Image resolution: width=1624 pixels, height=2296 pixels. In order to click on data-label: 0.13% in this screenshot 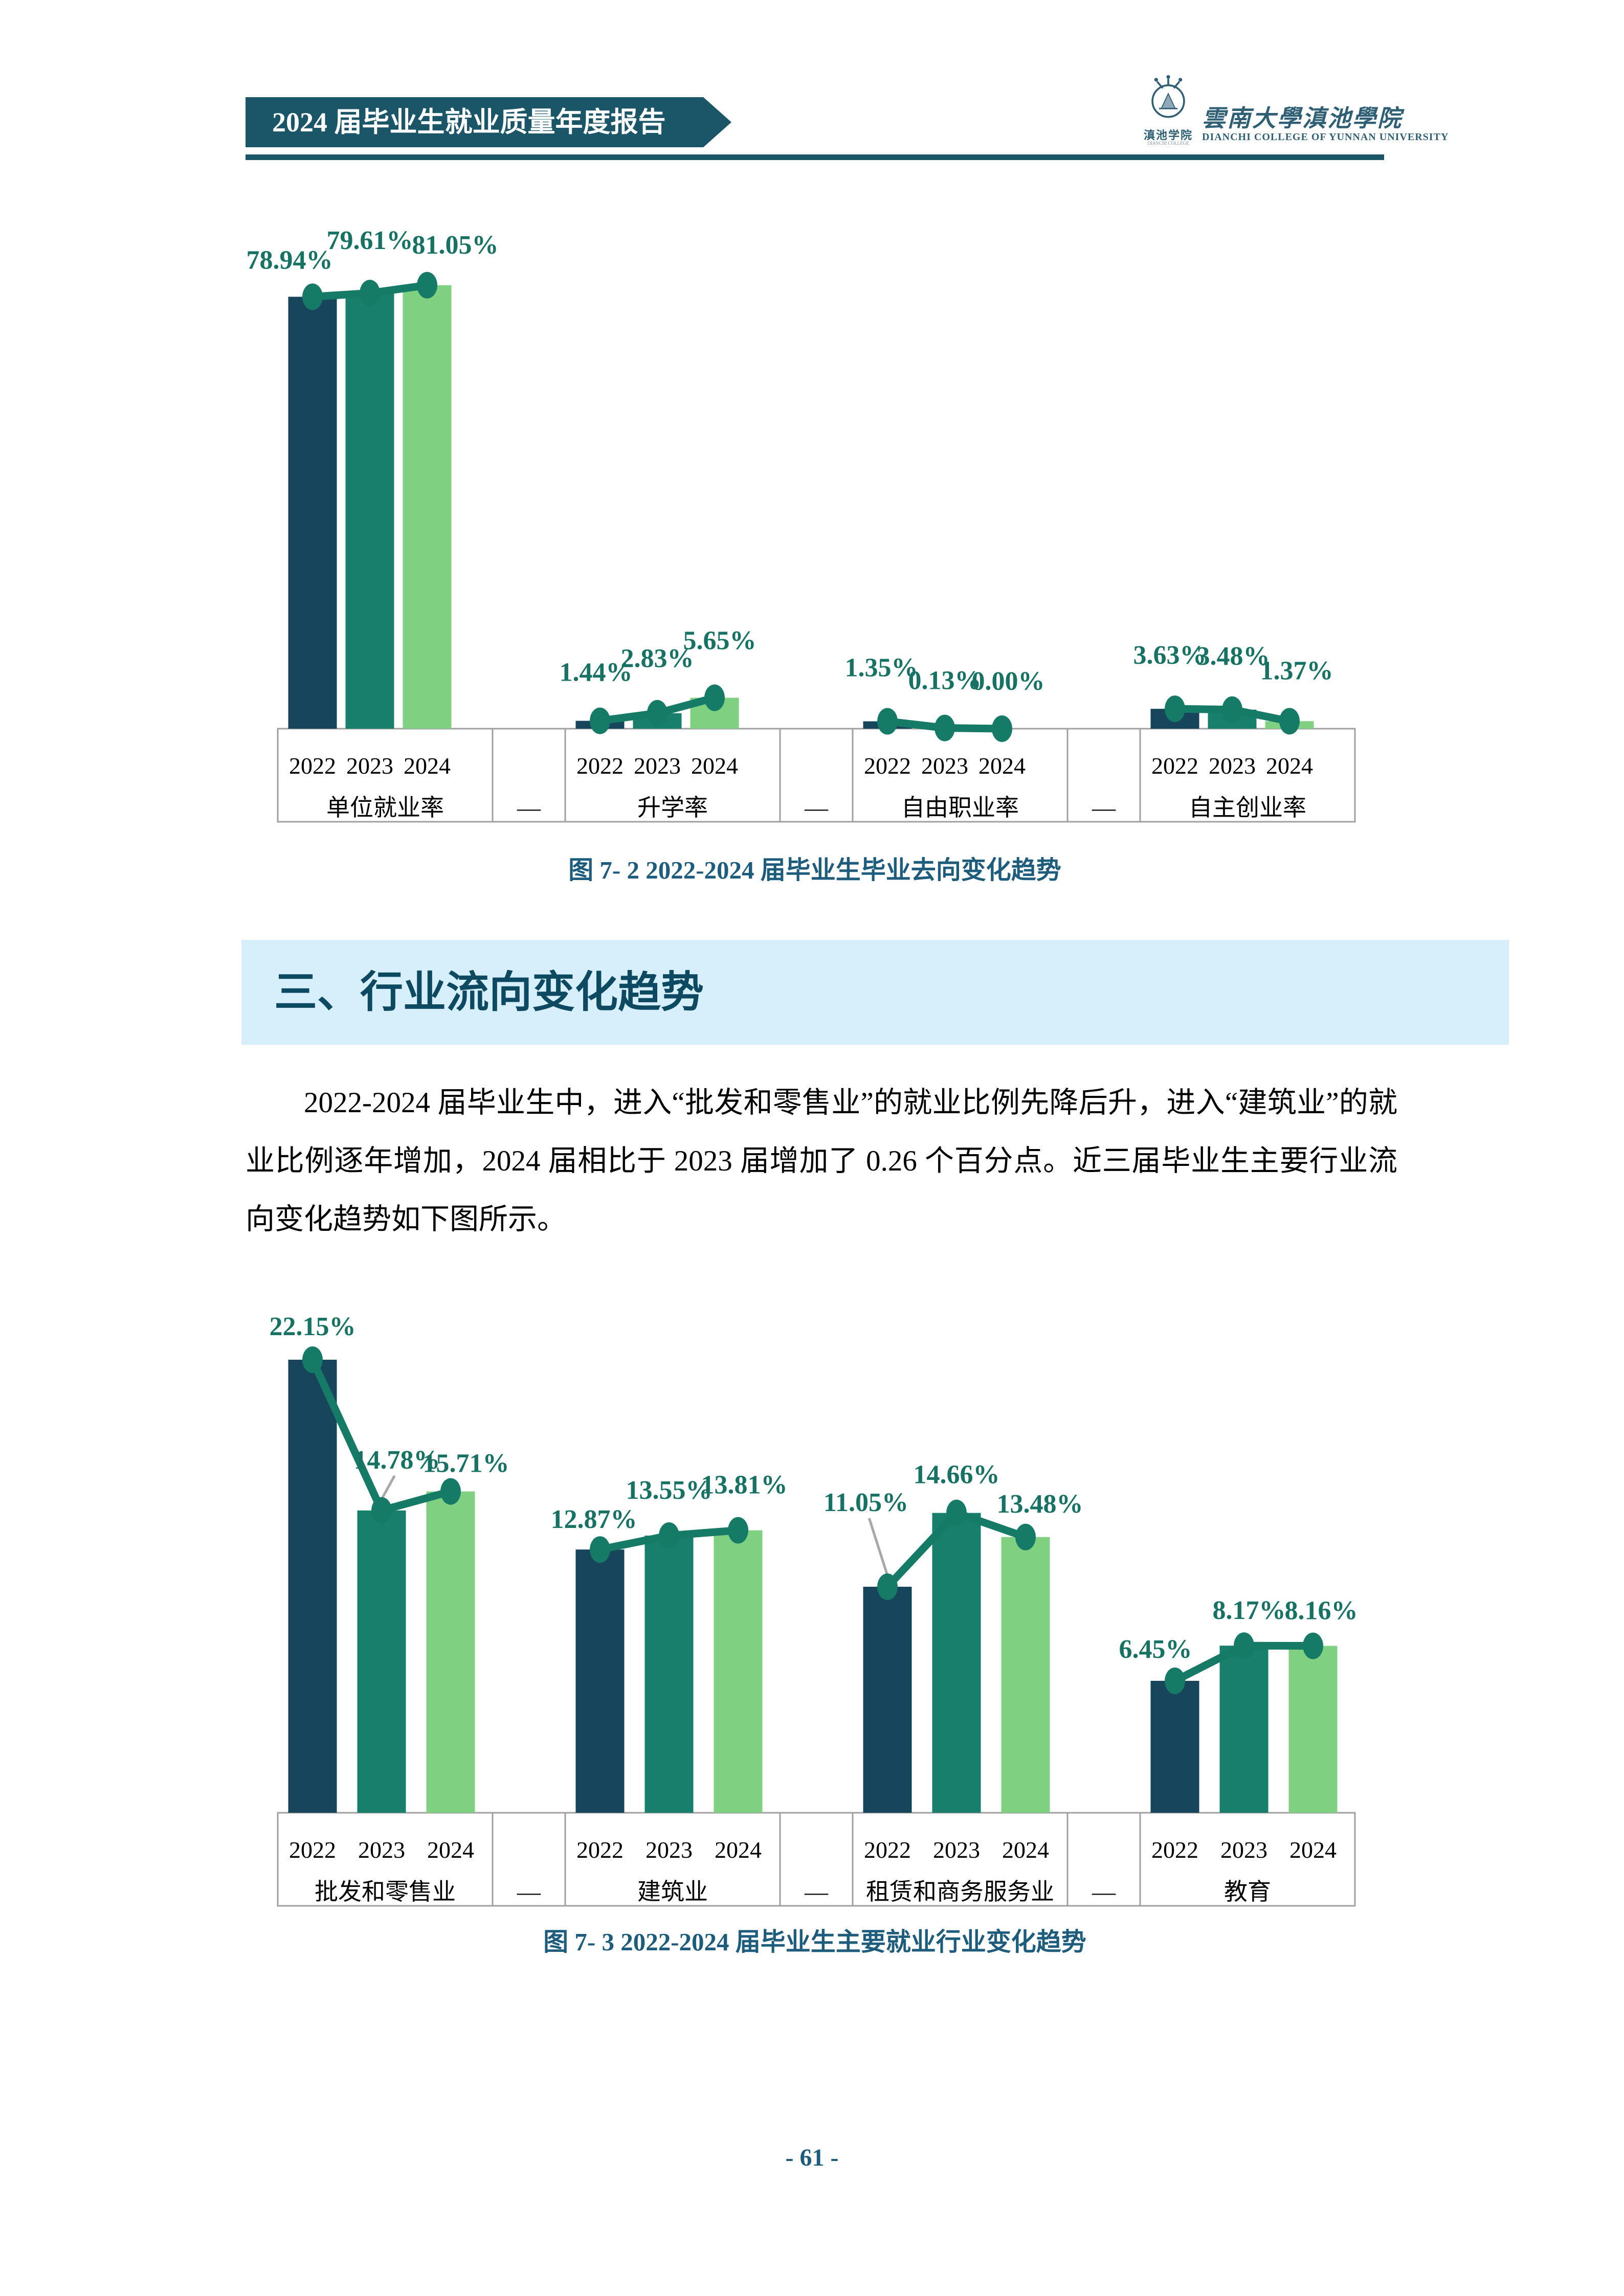, I will do `click(945, 680)`.